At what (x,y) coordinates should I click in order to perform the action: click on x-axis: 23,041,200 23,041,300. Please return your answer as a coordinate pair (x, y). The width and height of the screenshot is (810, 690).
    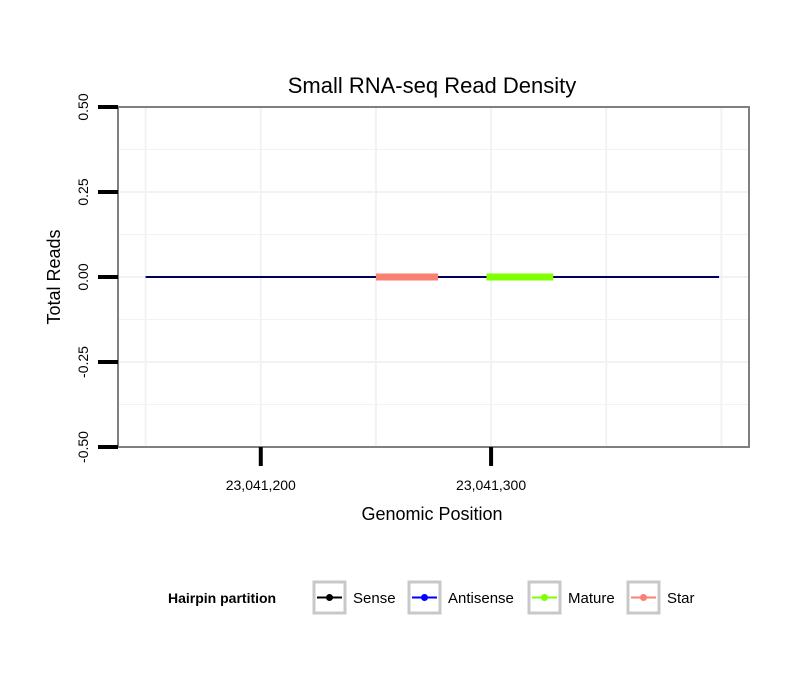
    Looking at the image, I should click on (376, 470).